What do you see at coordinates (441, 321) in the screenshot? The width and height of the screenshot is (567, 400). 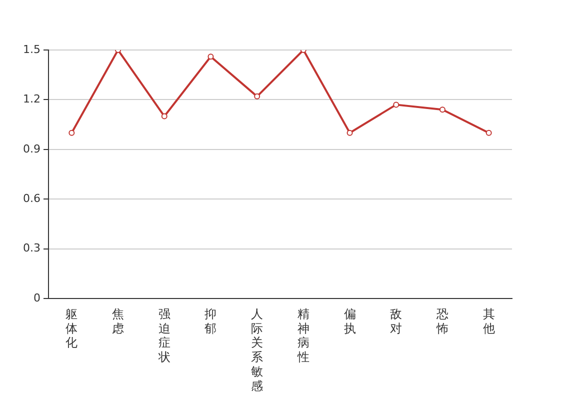 I see `x-tick-label: 恐怖` at bounding box center [441, 321].